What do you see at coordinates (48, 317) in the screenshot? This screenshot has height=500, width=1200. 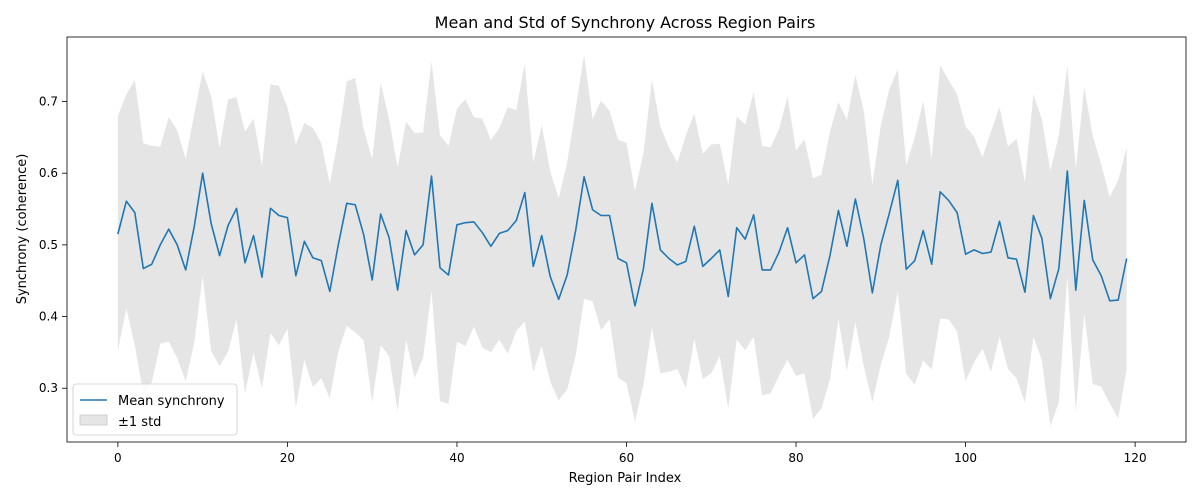 I see `y-tick-label: 0.4` at bounding box center [48, 317].